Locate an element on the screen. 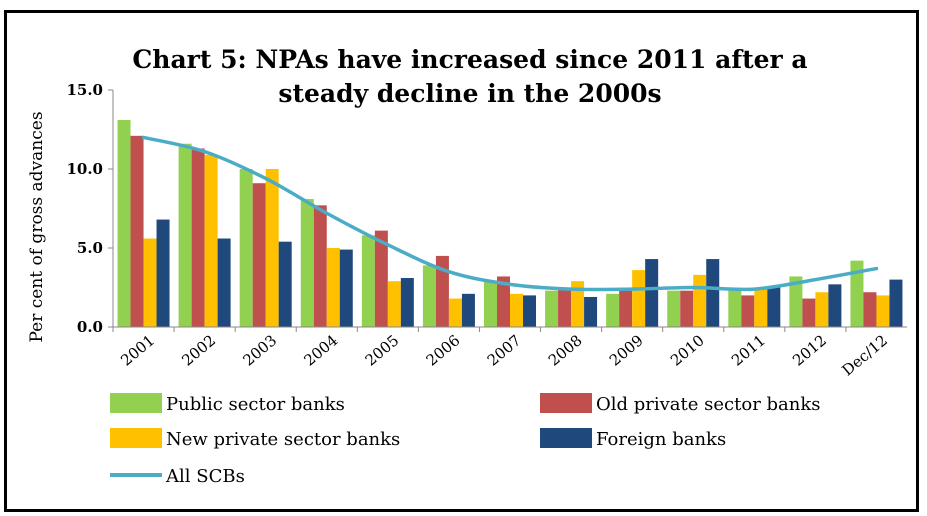  x-tick-label: 2005 is located at coordinates (382, 350).